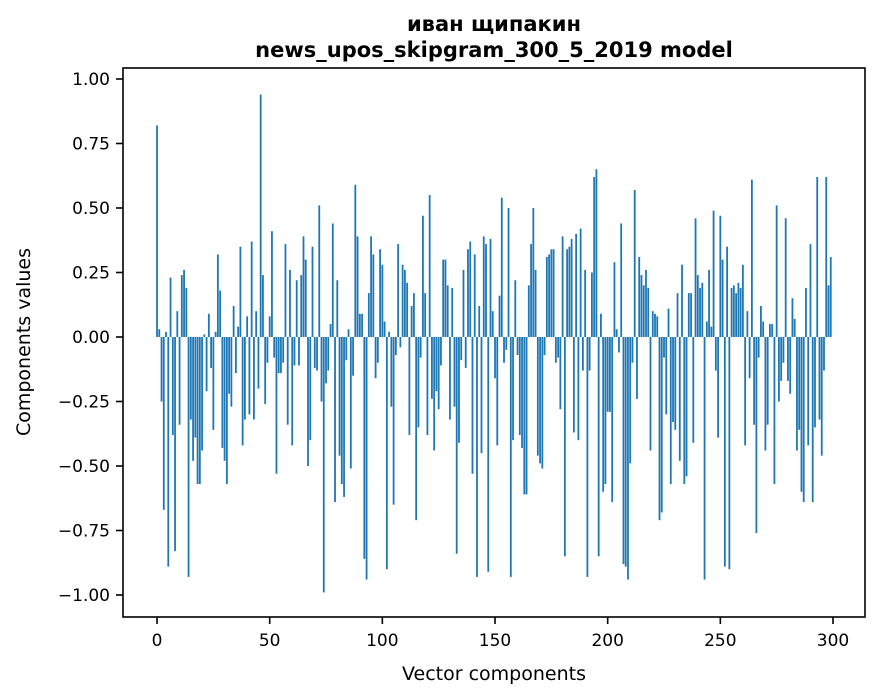  What do you see at coordinates (84, 596) in the screenshot?
I see `y-tick-label: −1.00` at bounding box center [84, 596].